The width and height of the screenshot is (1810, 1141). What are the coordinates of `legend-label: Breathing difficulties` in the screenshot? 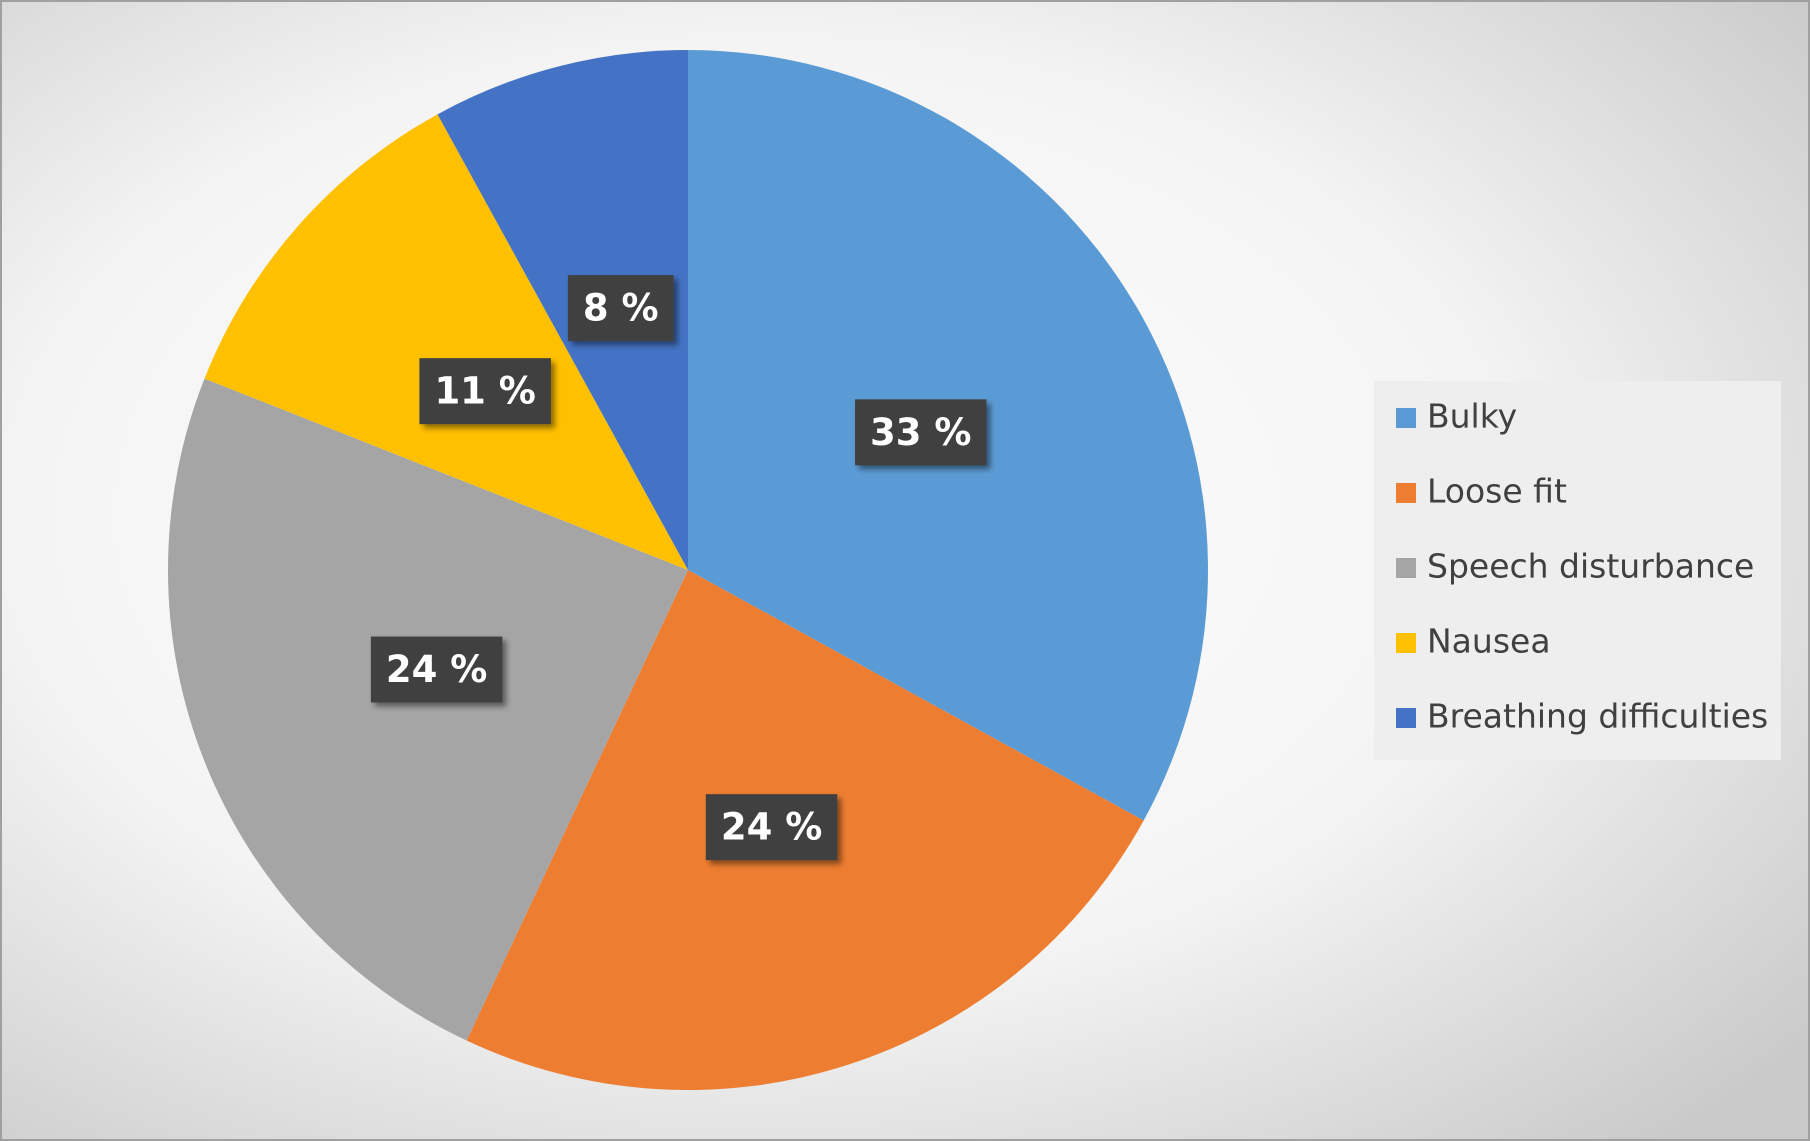 It's located at (1597, 716).